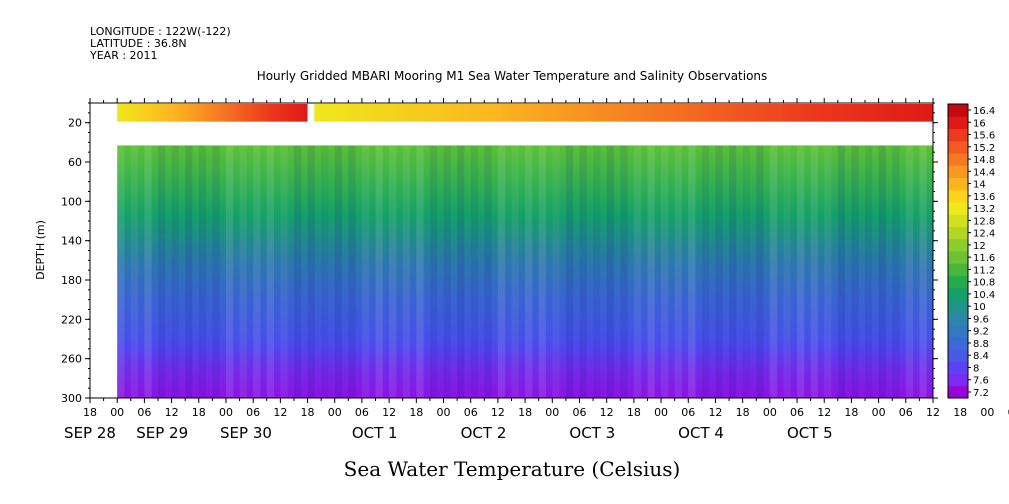  Describe the element at coordinates (160, 31) in the screenshot. I see `longitude-label: LONGITUDE : 122W(-122)` at that location.